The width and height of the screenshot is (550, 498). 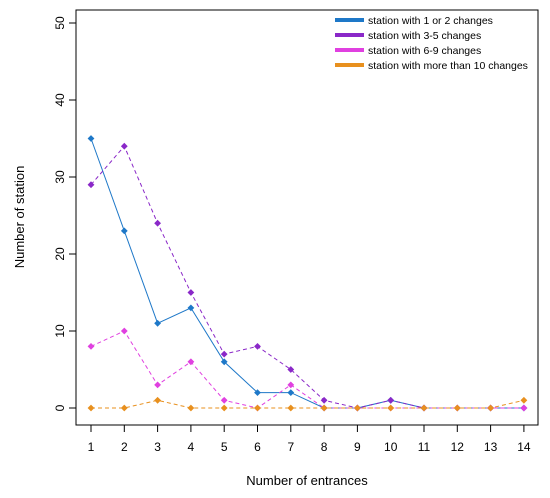 I want to click on y-tick-label: 10, so click(x=60, y=331).